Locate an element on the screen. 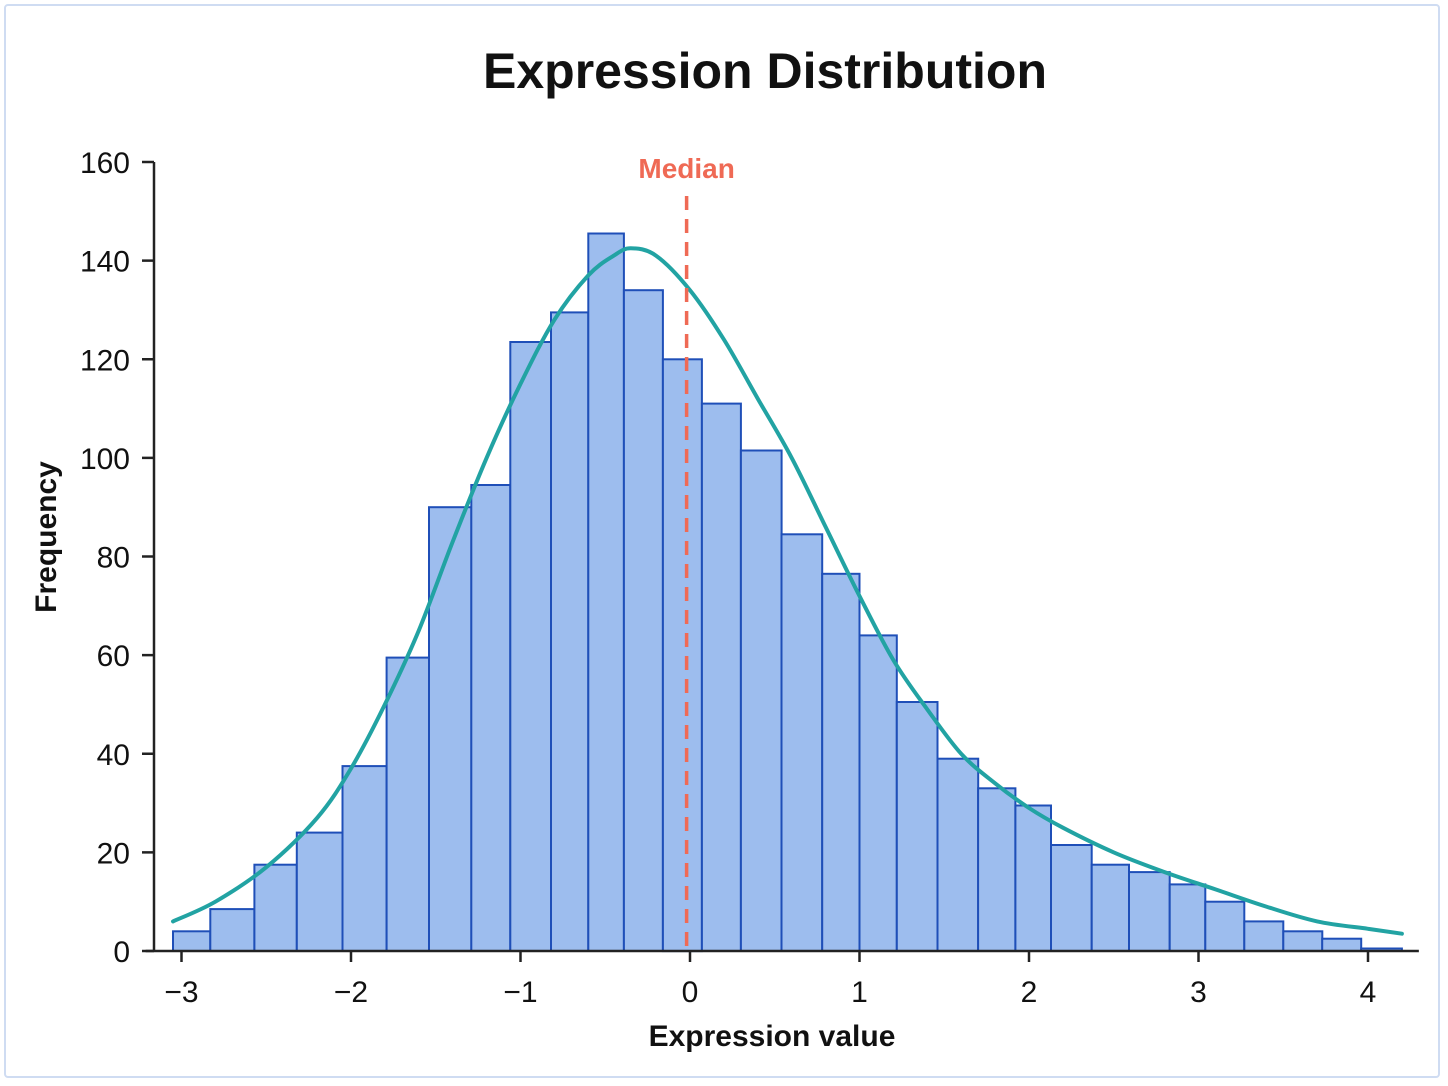  x-tick-label: 4 is located at coordinates (1368, 992).